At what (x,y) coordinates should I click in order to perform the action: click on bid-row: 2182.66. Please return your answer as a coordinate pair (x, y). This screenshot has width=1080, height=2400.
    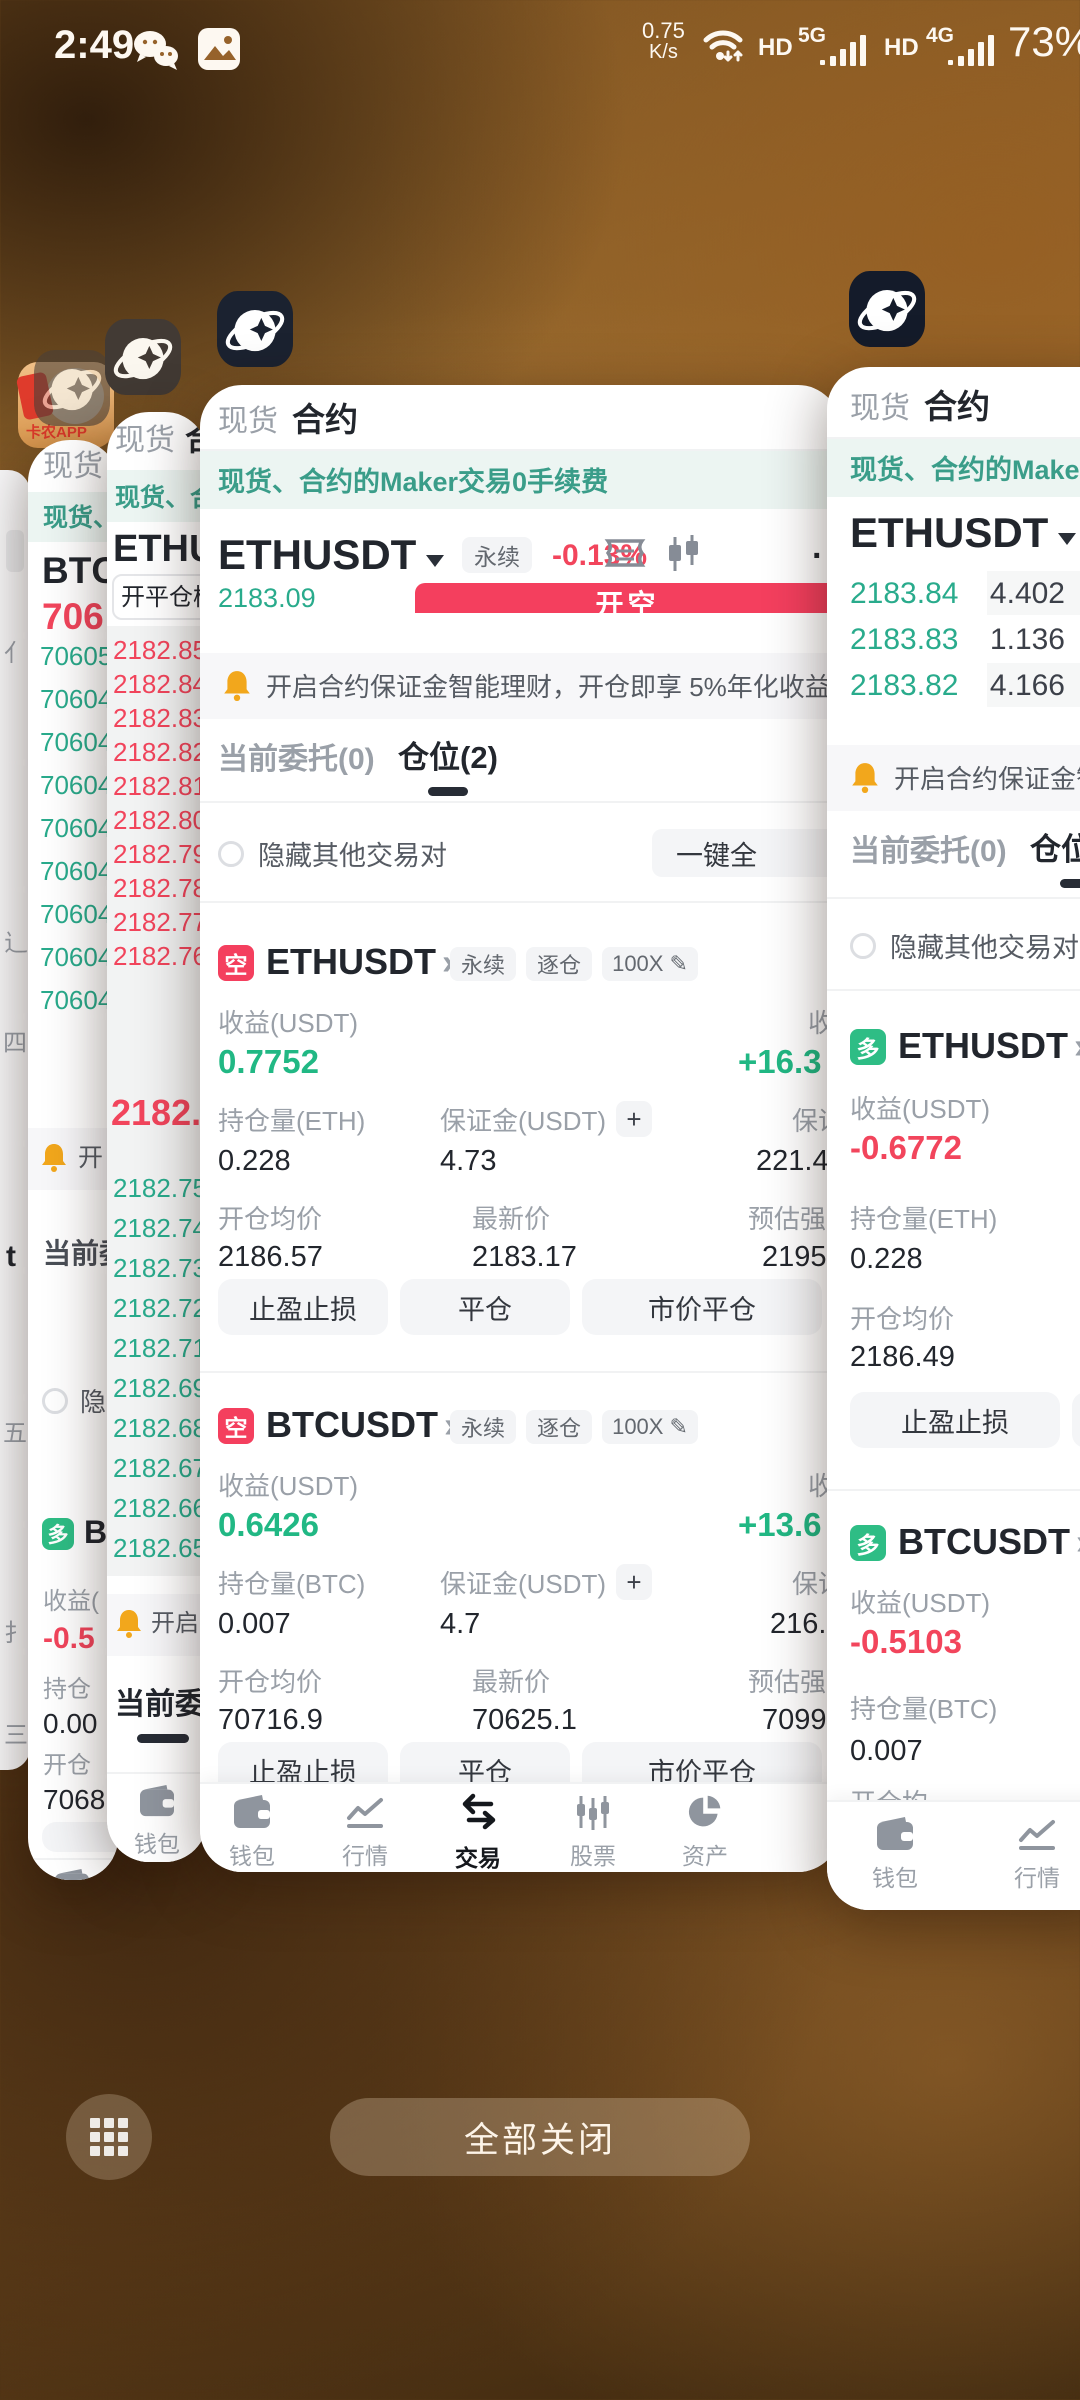
    Looking at the image, I should click on (160, 1508).